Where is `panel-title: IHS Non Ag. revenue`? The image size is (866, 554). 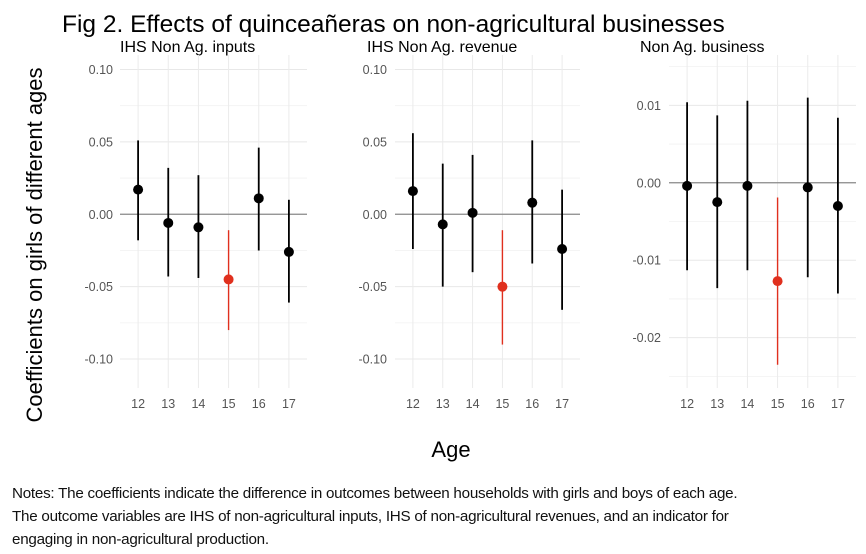
panel-title: IHS Non Ag. revenue is located at coordinates (442, 47).